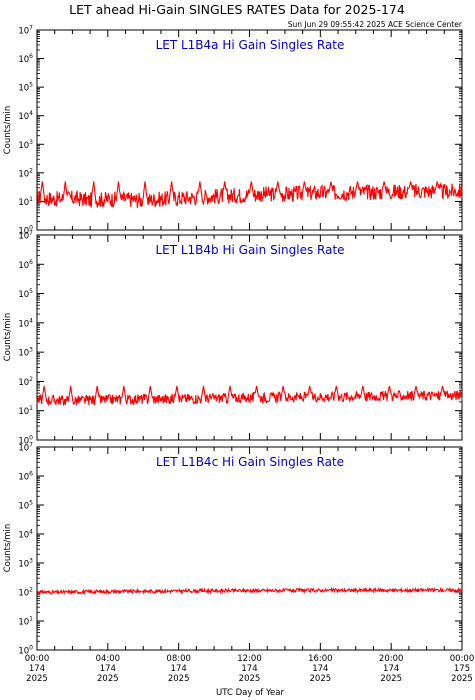  Describe the element at coordinates (25, 411) in the screenshot. I see `panel-b-ytick-label: 10¹` at that location.